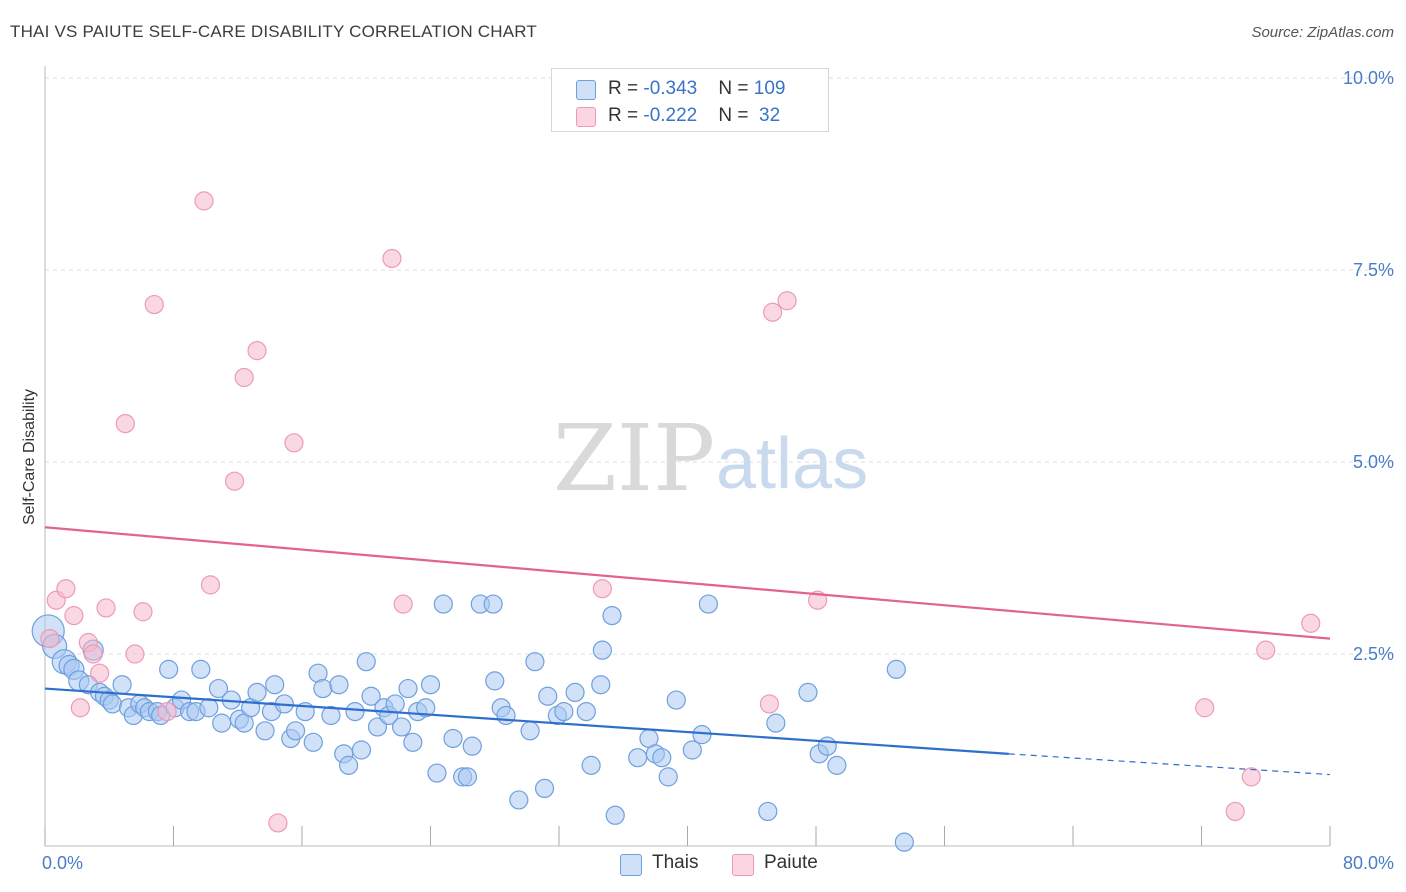 Image resolution: width=1406 pixels, height=892 pixels. I want to click on watermark-zip: ZIP, so click(634, 458).